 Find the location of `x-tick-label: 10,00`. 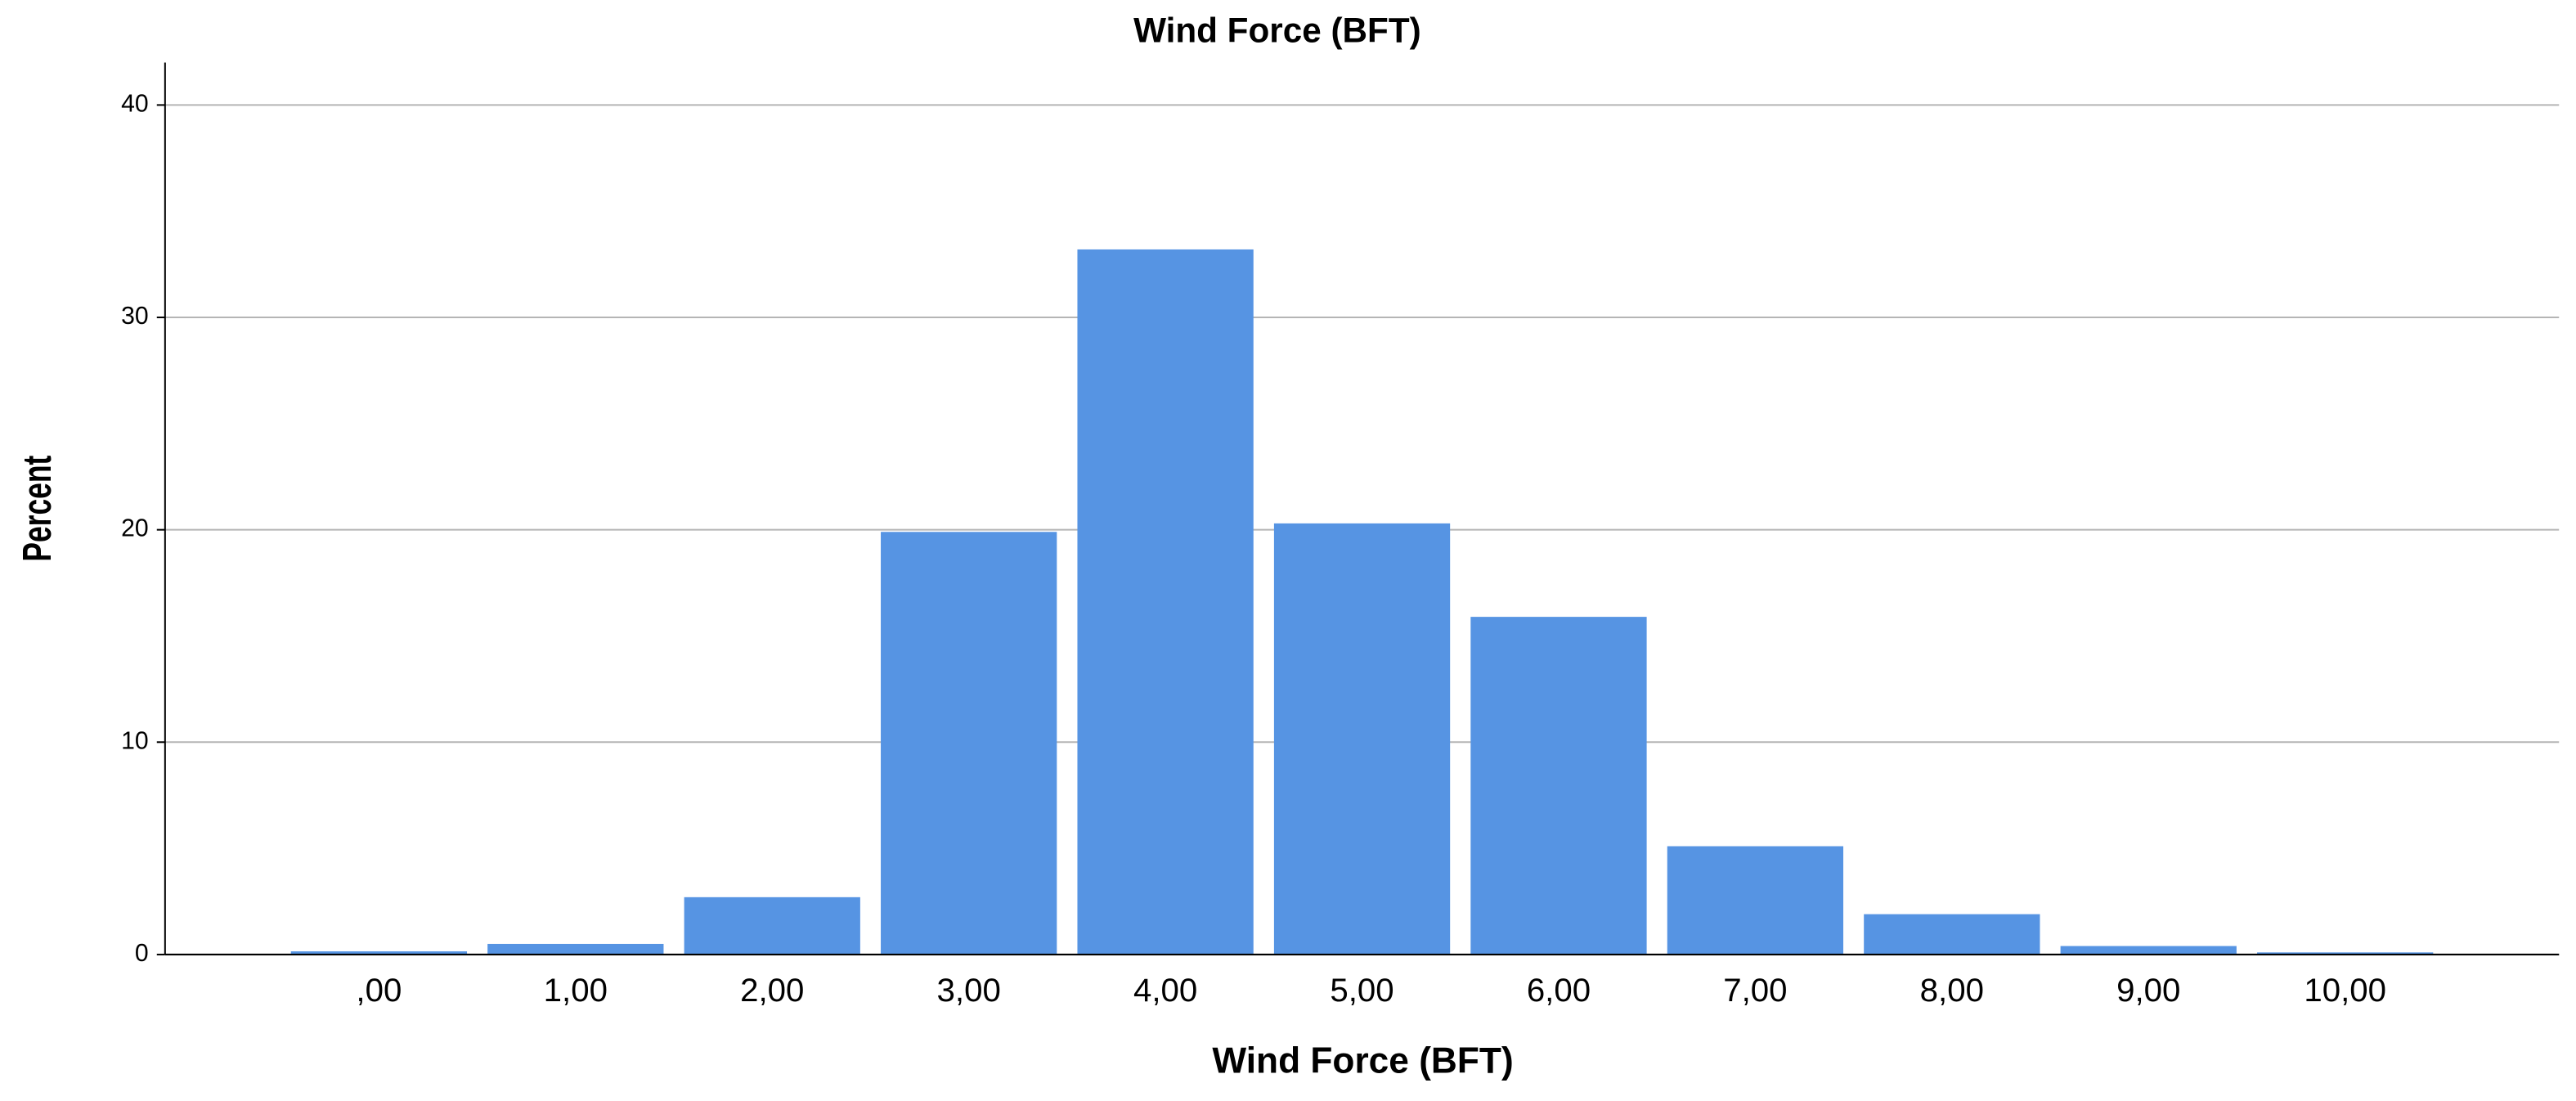

x-tick-label: 10,00 is located at coordinates (2345, 991).